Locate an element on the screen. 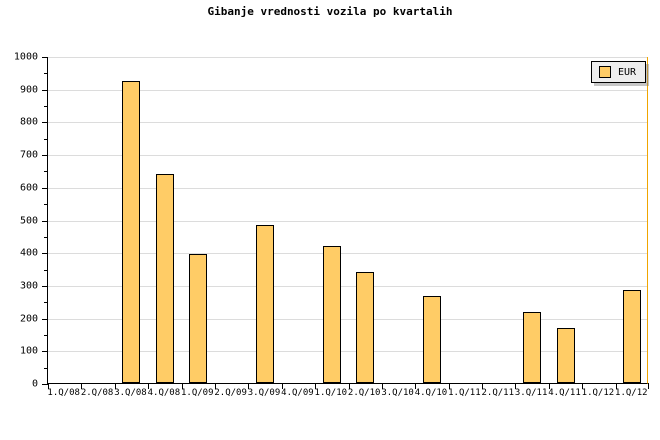  y-axis-label: 0 is located at coordinates (34, 384).